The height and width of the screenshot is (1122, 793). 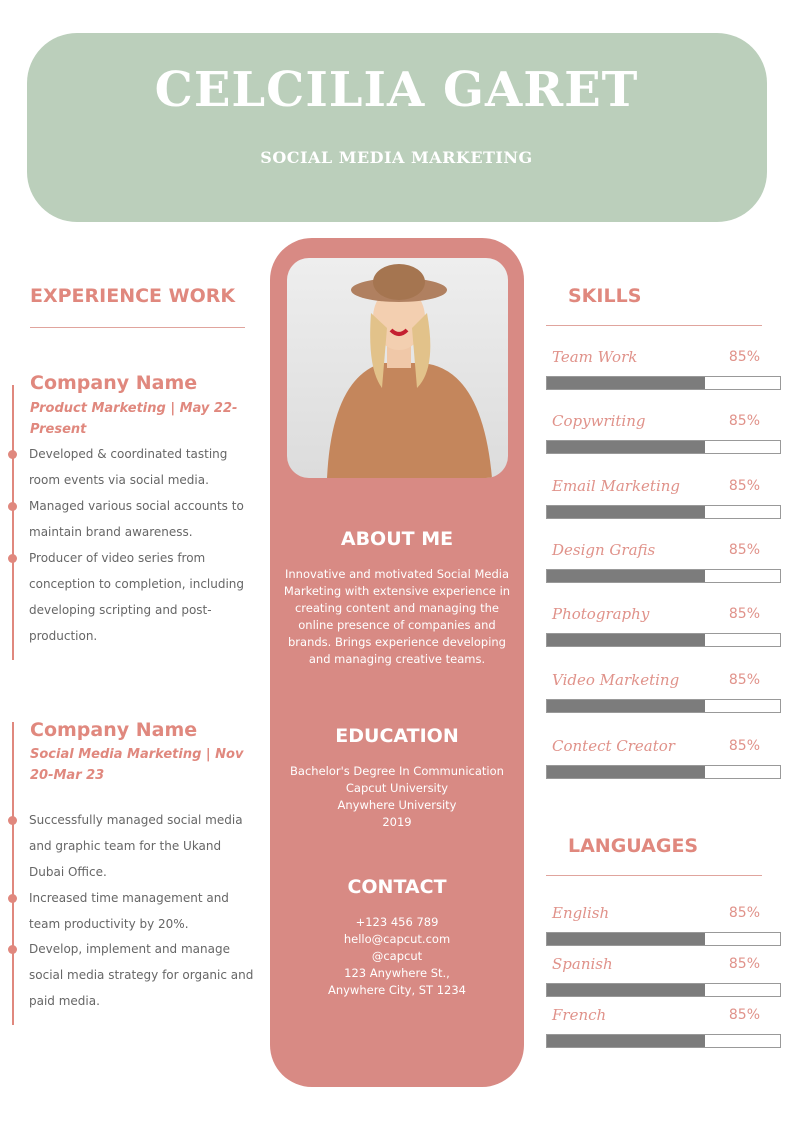 I want to click on skills-item-label: Photography 85%, so click(x=664, y=614).